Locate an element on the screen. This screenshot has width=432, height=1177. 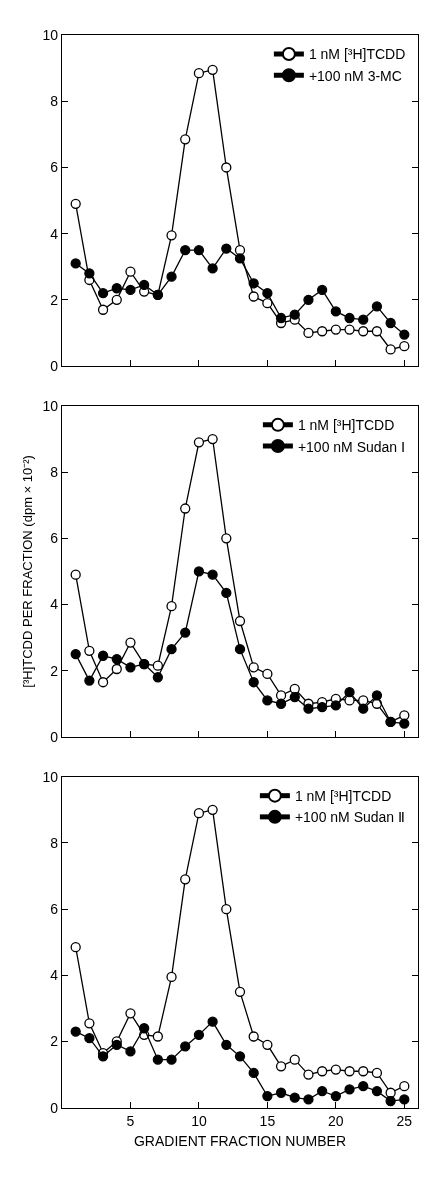
x-tick-label: 15 is located at coordinates (267, 1120).